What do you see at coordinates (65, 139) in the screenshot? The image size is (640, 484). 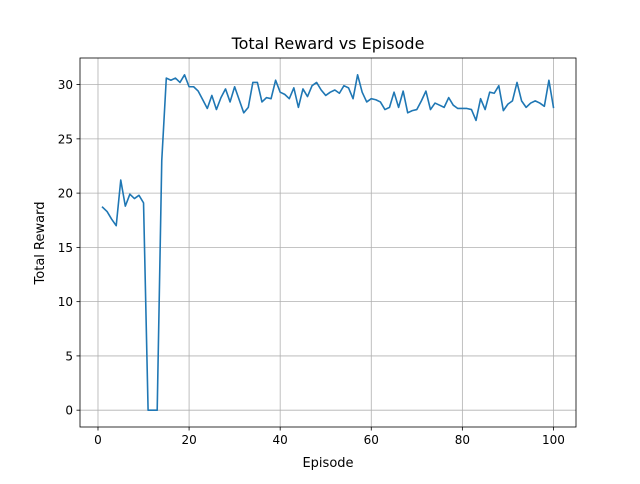 I see `y-tick-label: 25` at bounding box center [65, 139].